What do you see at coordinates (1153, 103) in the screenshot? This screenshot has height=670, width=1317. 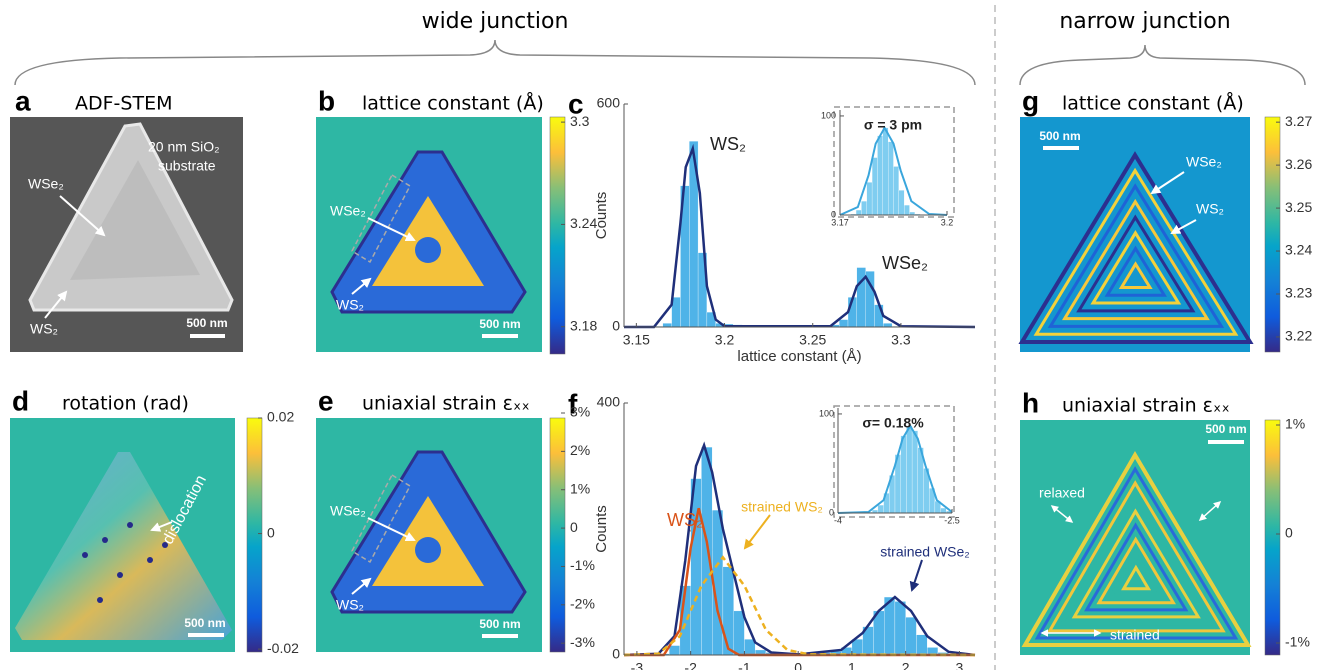 I see `panel-title: lattice constant (Å)` at bounding box center [1153, 103].